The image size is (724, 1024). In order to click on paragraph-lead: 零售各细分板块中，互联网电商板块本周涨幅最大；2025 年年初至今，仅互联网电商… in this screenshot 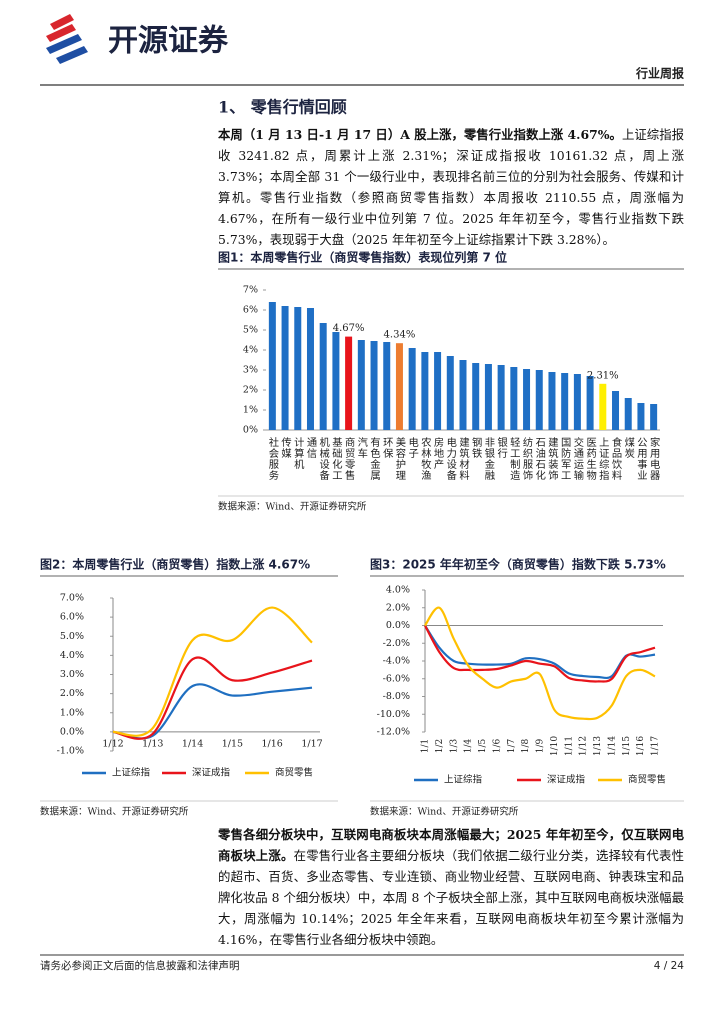, I will do `click(451, 845)`.